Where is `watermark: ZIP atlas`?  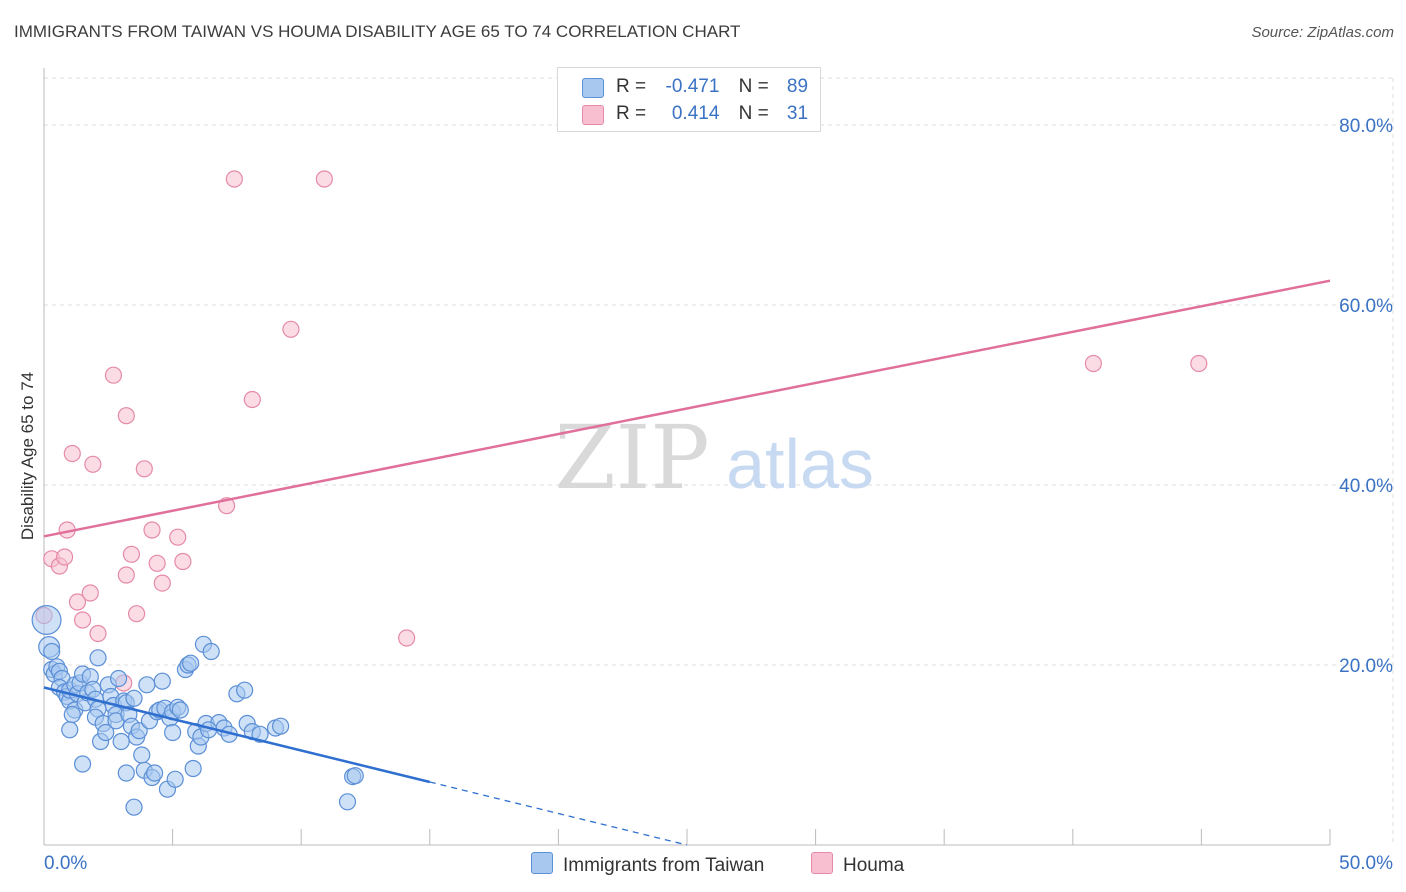 watermark: ZIP atlas is located at coordinates (714, 457).